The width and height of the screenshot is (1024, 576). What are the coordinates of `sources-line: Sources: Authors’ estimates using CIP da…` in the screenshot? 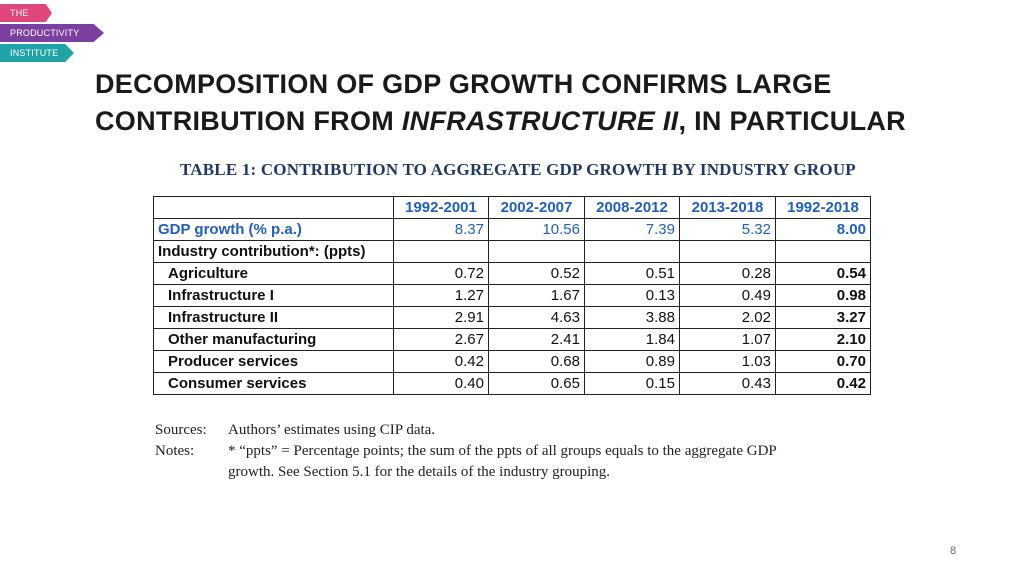 It's located at (521, 430).